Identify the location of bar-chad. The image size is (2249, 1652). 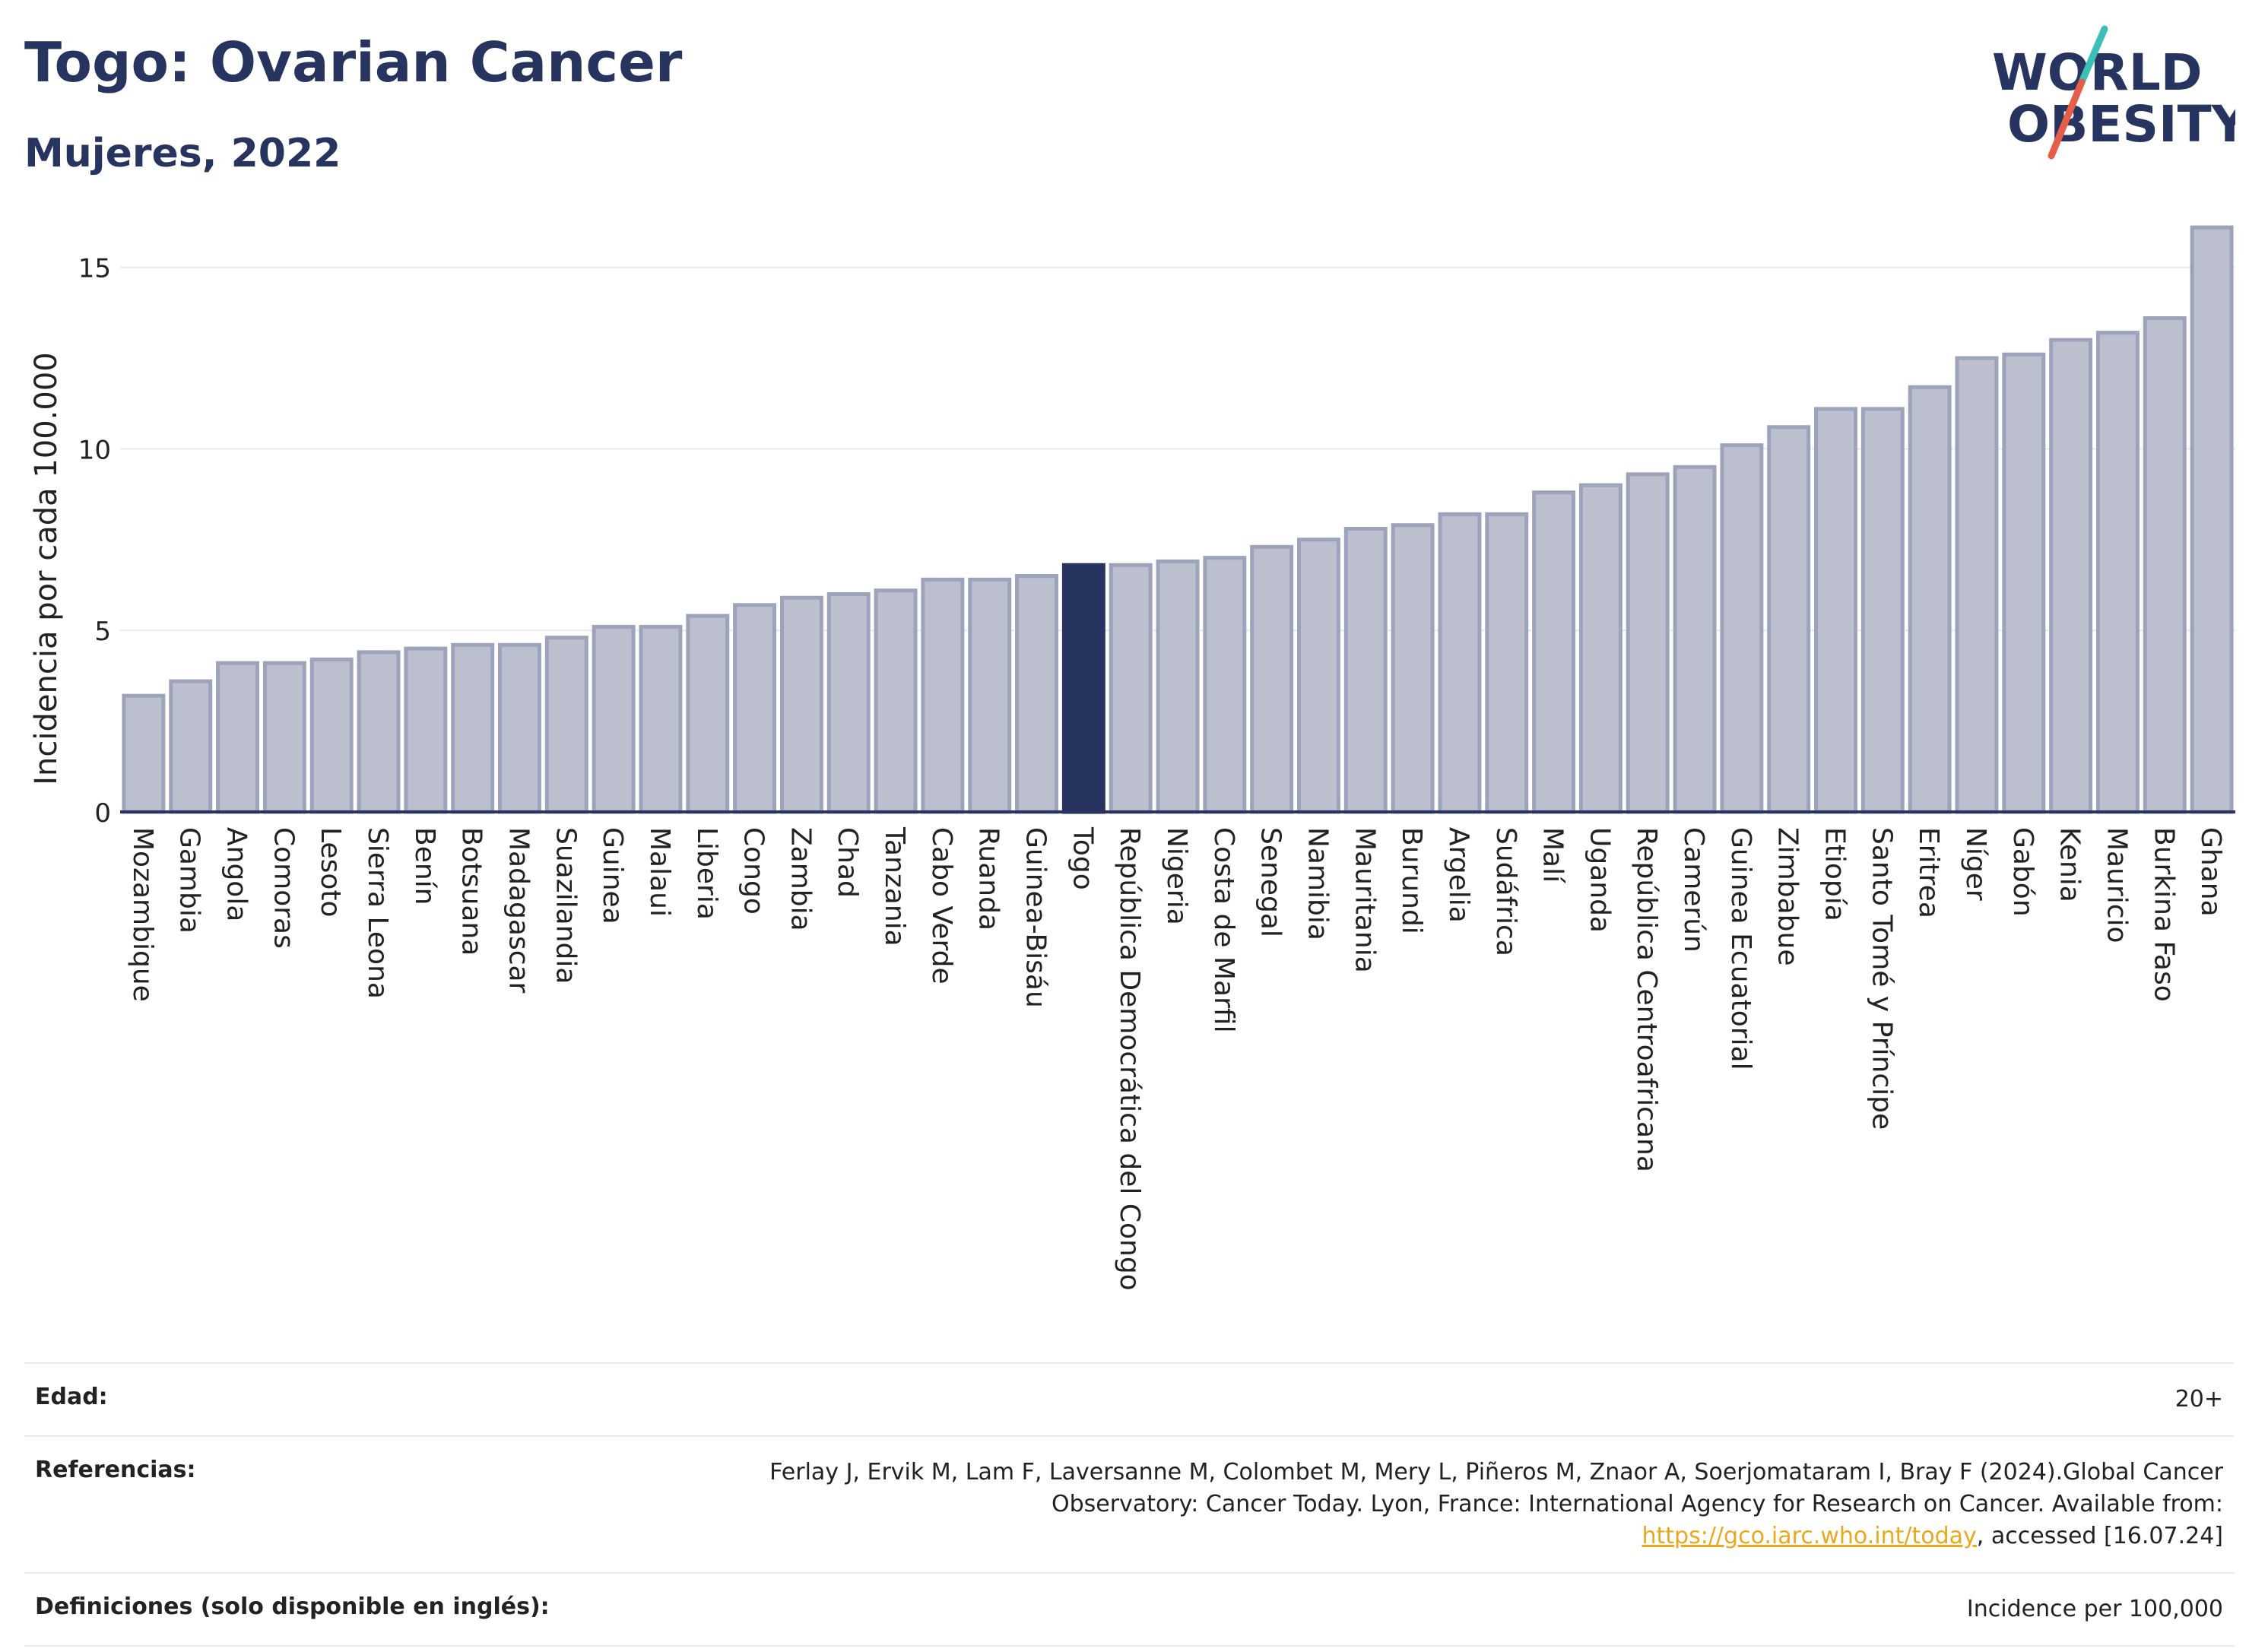
(848, 702).